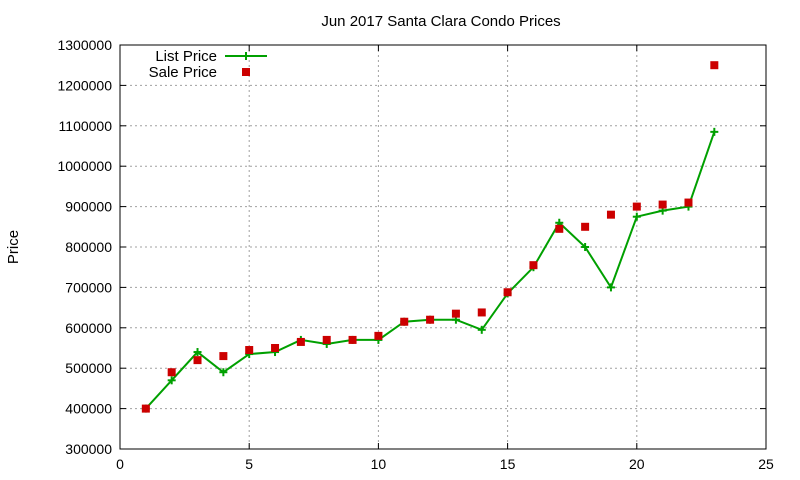 Image resolution: width=800 pixels, height=480 pixels. What do you see at coordinates (88, 287) in the screenshot?
I see `y-tick-label: 700000` at bounding box center [88, 287].